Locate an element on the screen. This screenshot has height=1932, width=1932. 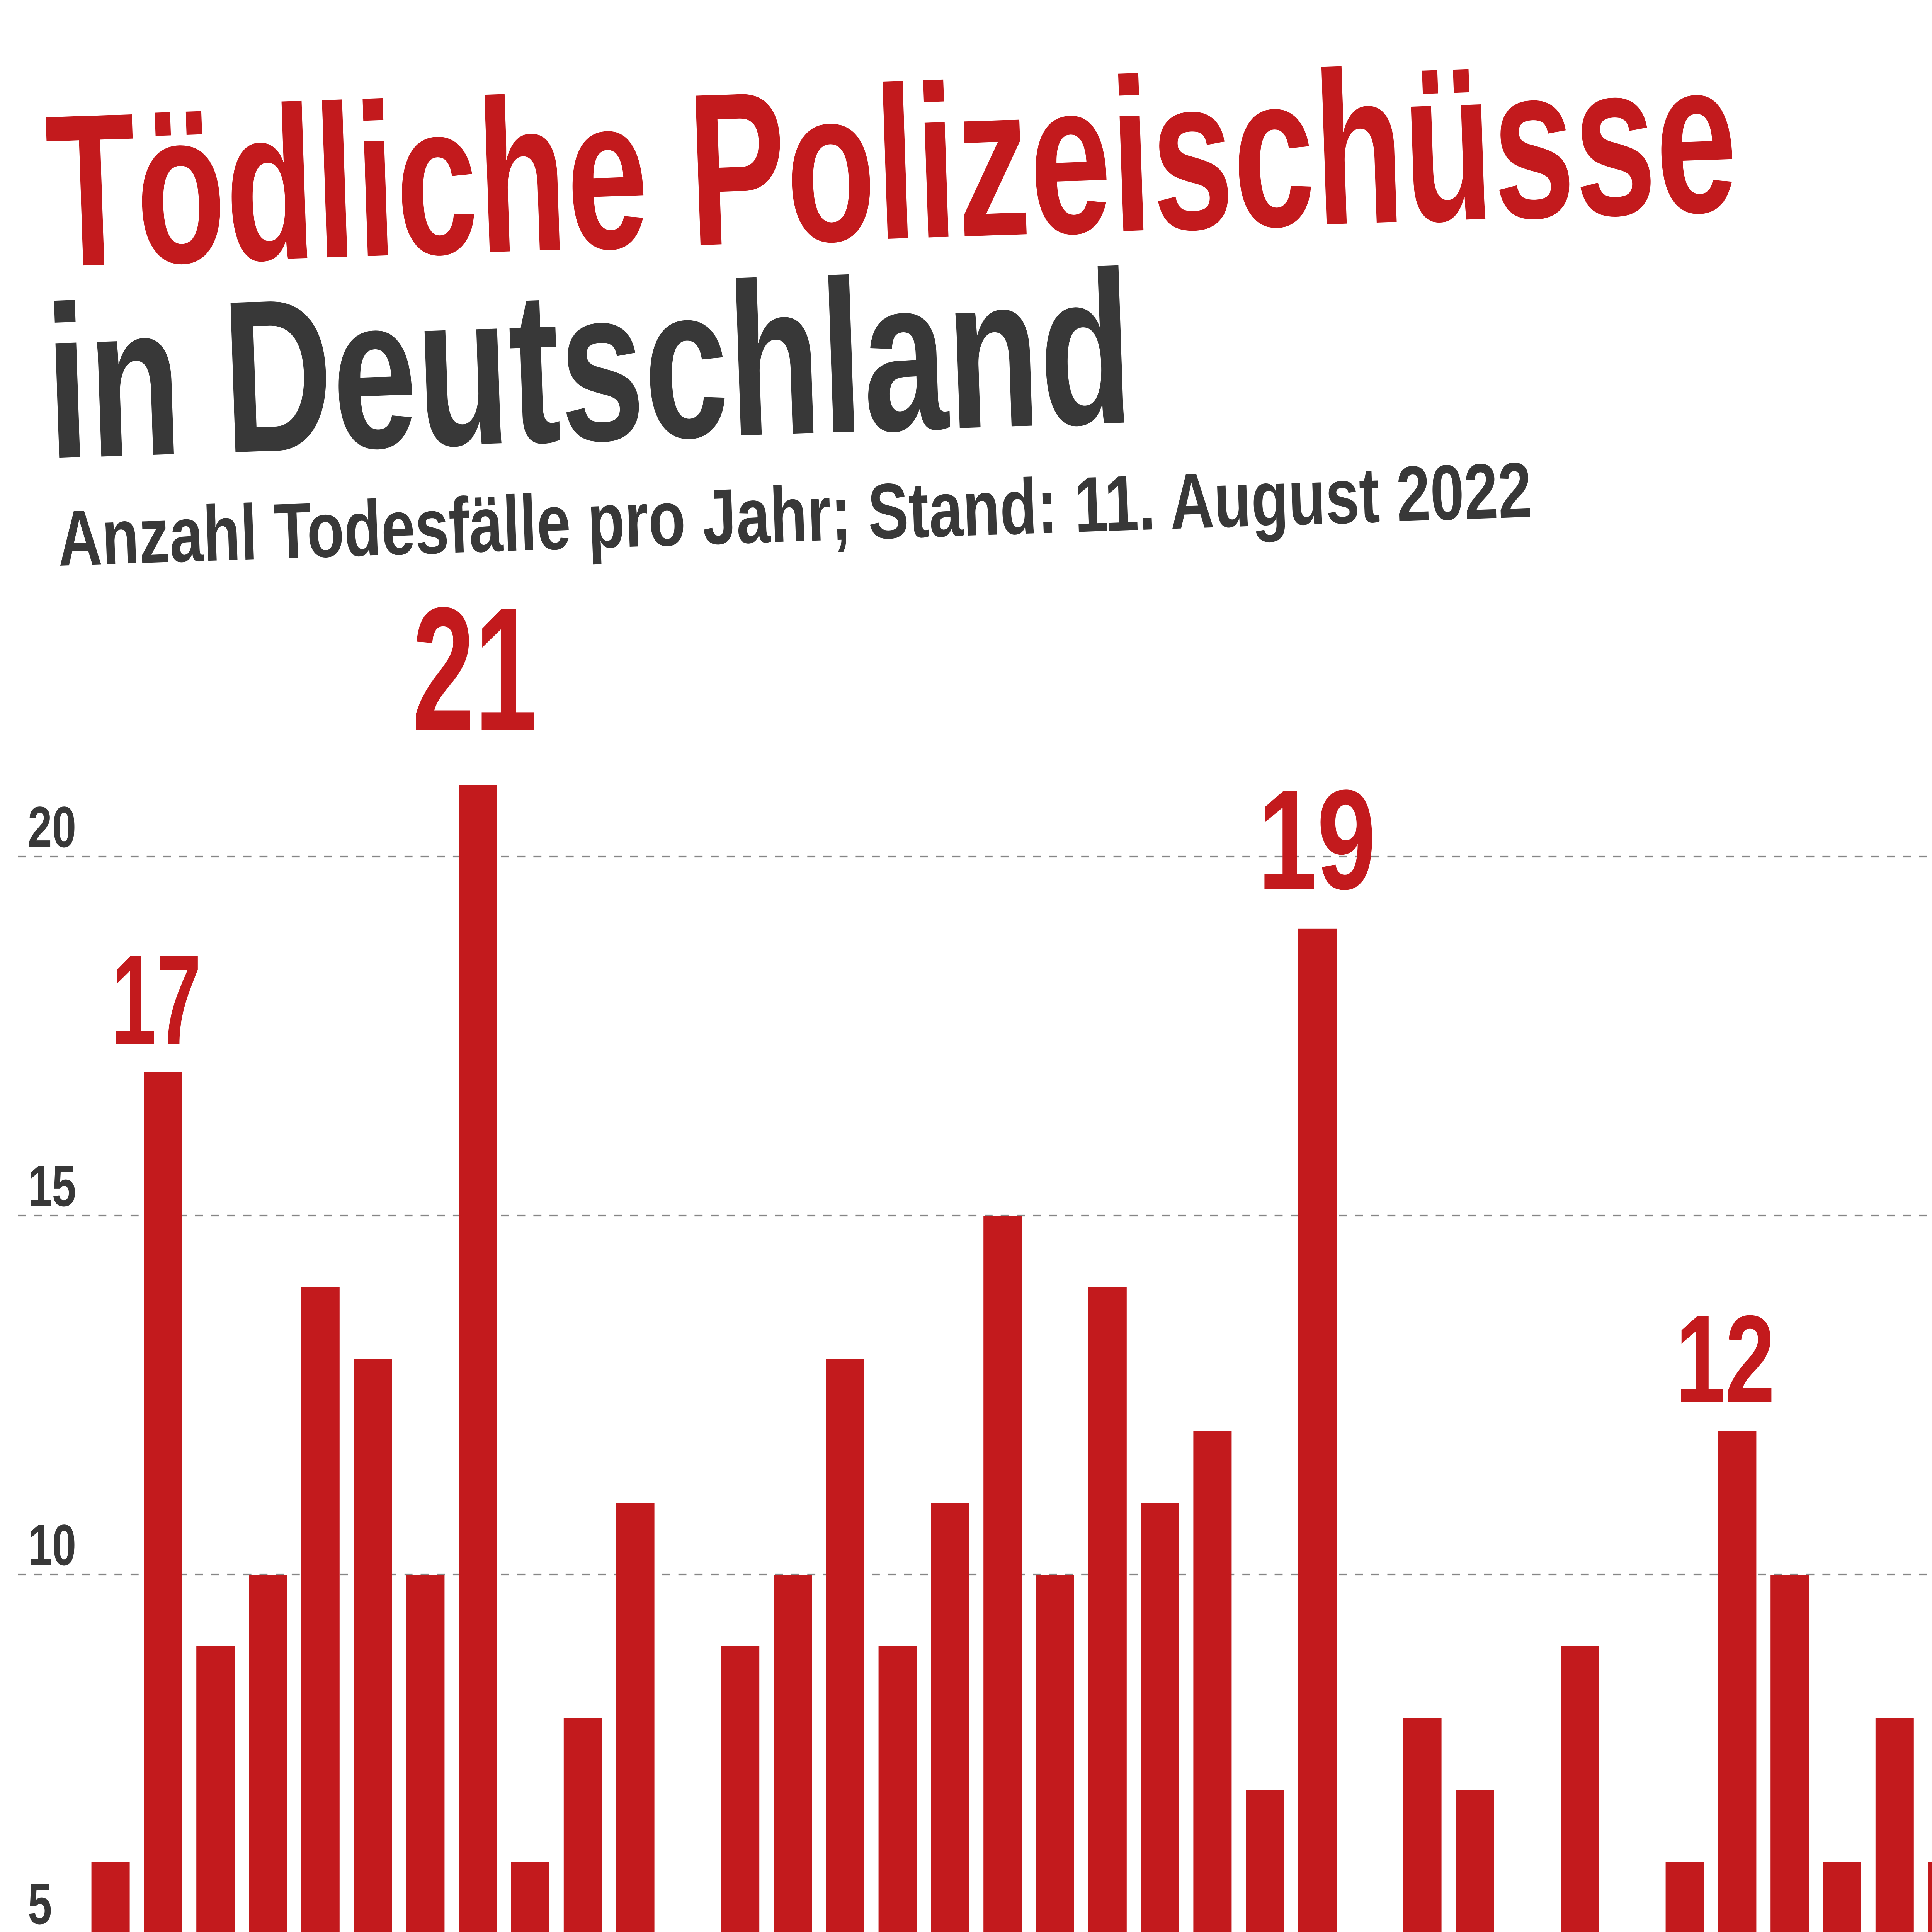
svg-text: 20 is located at coordinates (52, 827).